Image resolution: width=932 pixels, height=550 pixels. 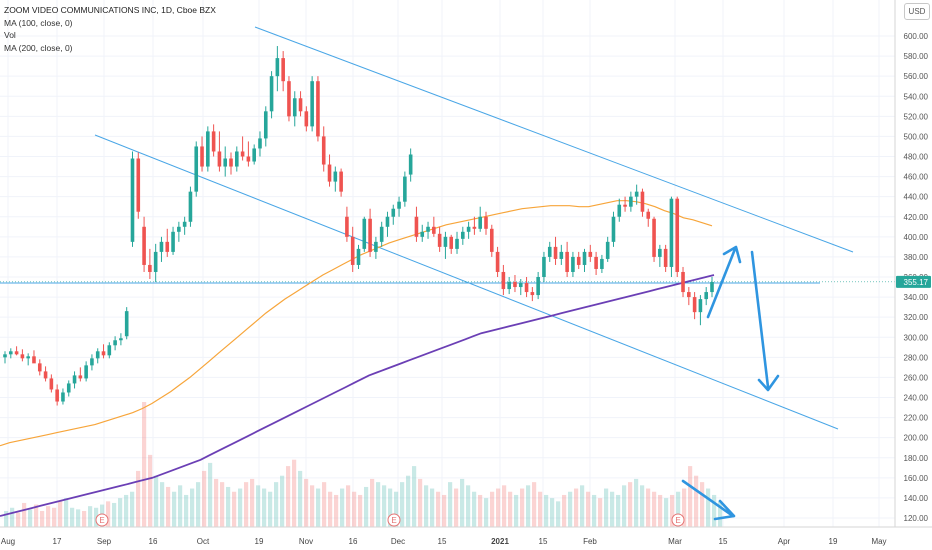 What do you see at coordinates (916, 418) in the screenshot?
I see `y-tick-label: 220.00` at bounding box center [916, 418].